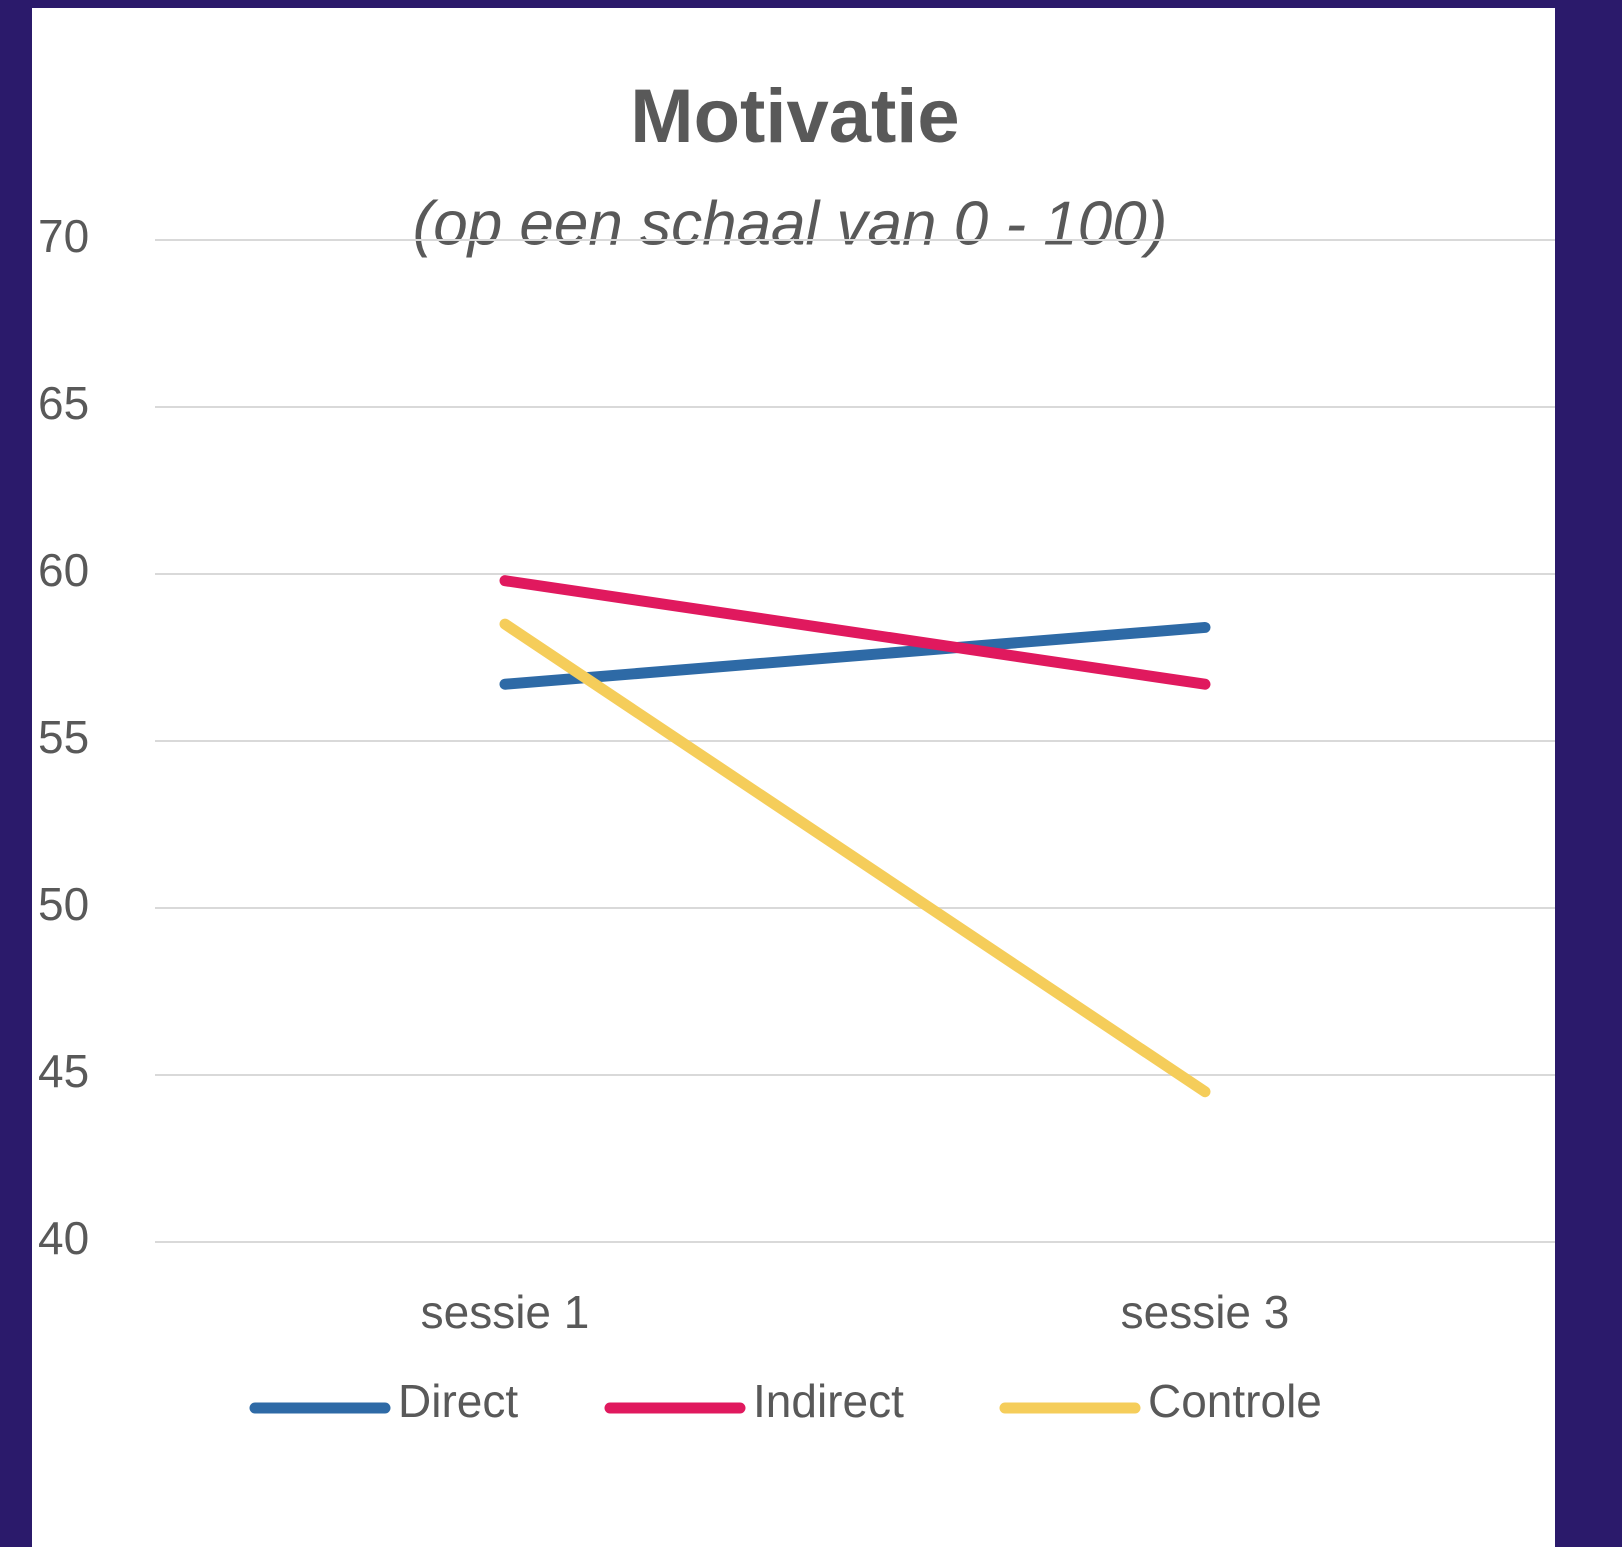 The height and width of the screenshot is (1547, 1622). I want to click on y-tick-label: 60, so click(63, 570).